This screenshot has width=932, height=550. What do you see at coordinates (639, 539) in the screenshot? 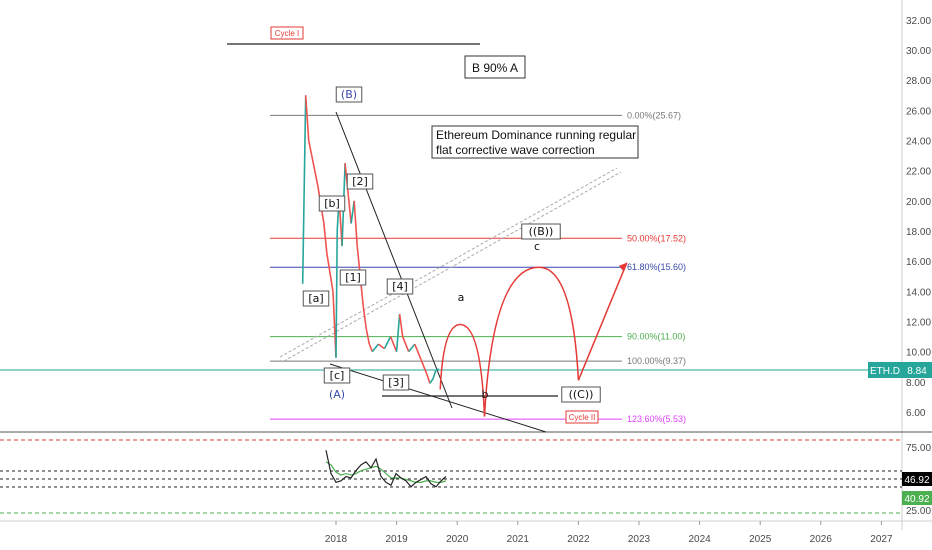
I see `time-tick-2023: 2023` at bounding box center [639, 539].